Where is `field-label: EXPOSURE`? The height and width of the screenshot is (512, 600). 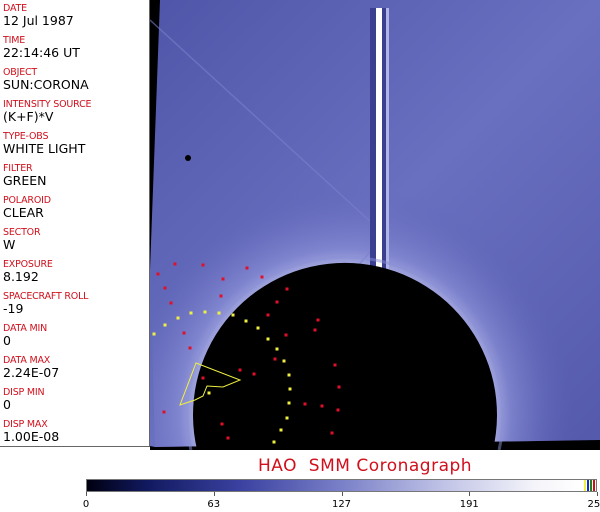
field-label: EXPOSURE is located at coordinates (28, 264).